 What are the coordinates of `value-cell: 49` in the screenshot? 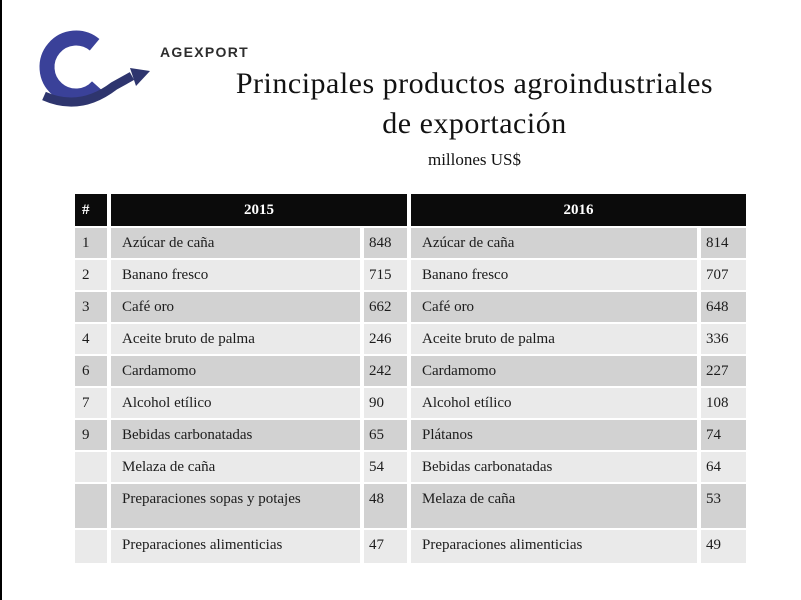 It's located at (723, 546).